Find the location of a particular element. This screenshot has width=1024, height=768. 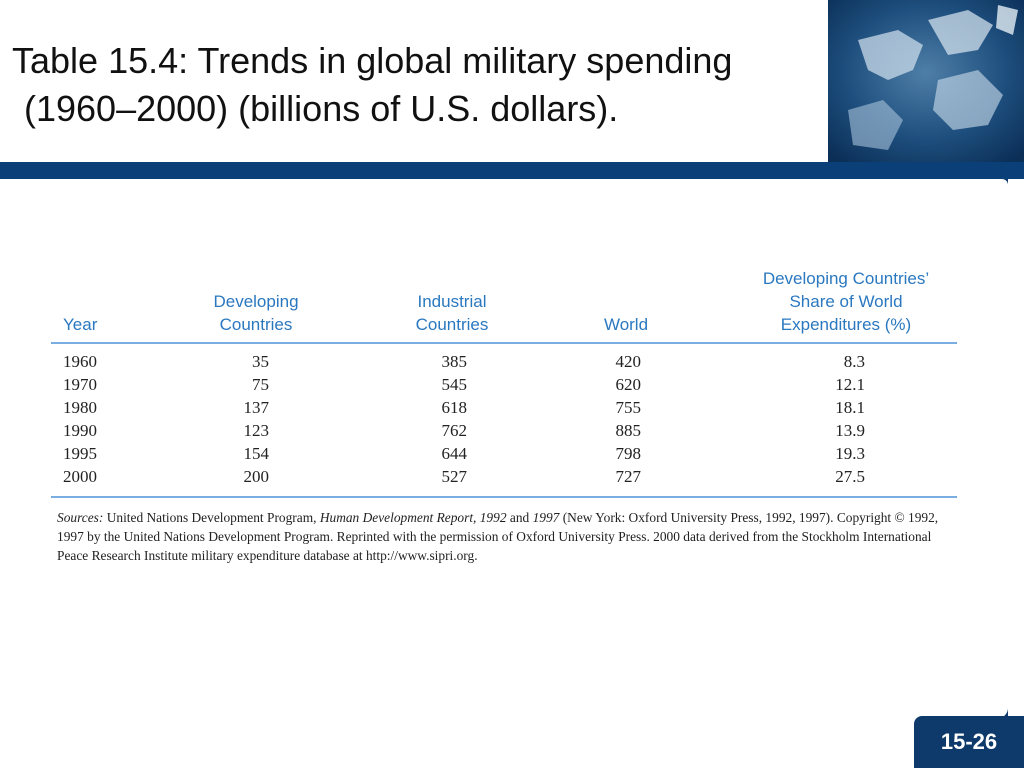

cell-world: 798 is located at coordinates (628, 453).